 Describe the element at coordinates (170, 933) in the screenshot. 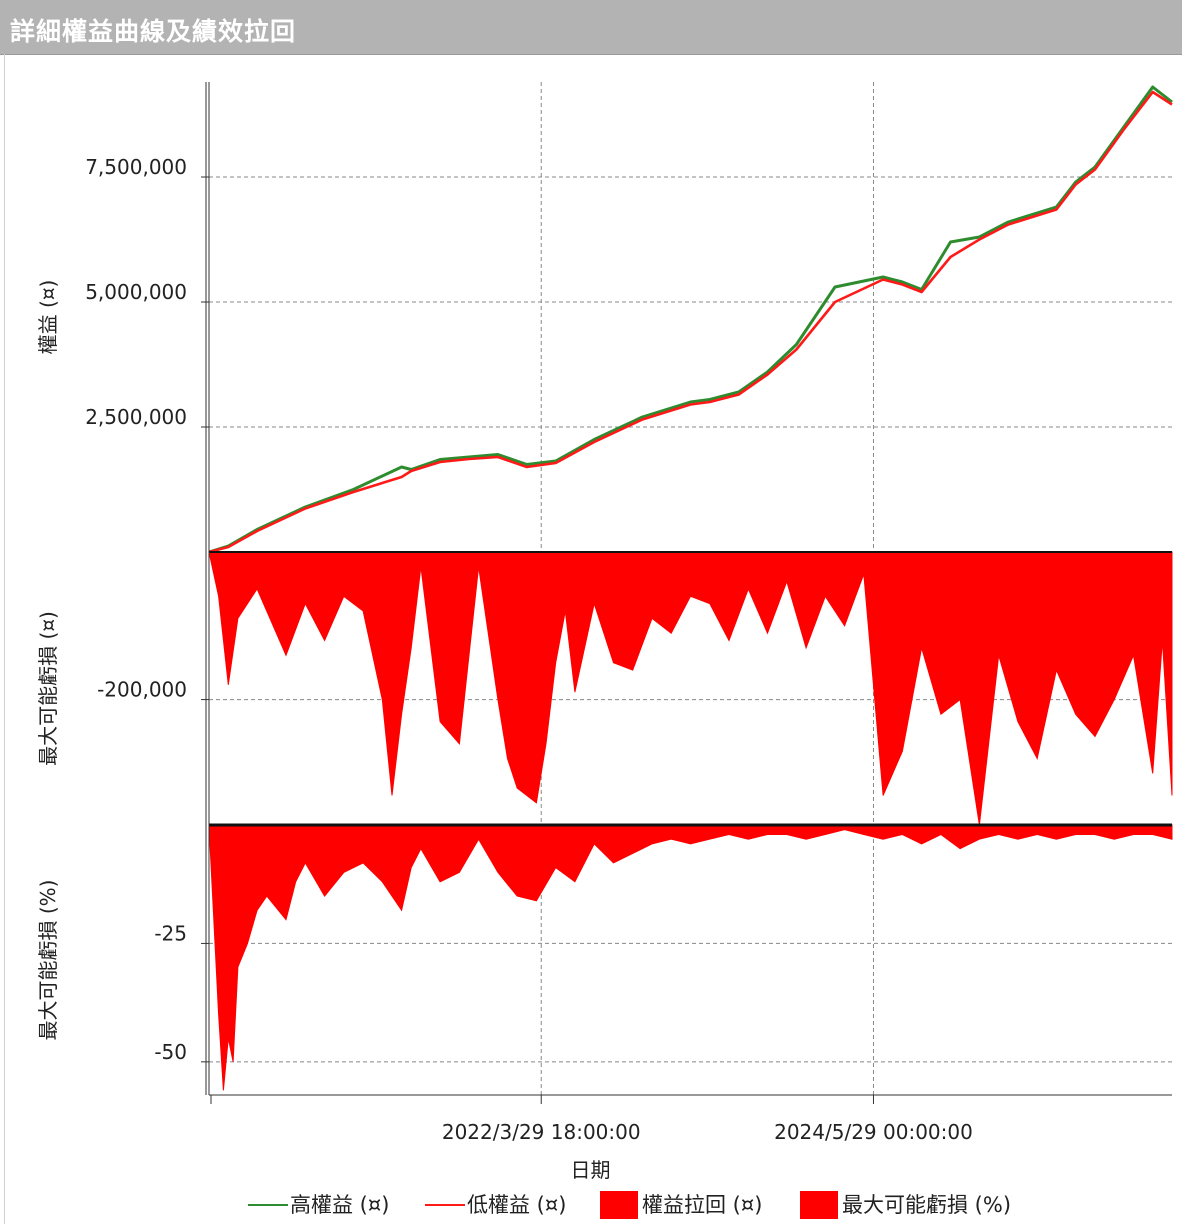

I see `y-tick-label: -25` at that location.